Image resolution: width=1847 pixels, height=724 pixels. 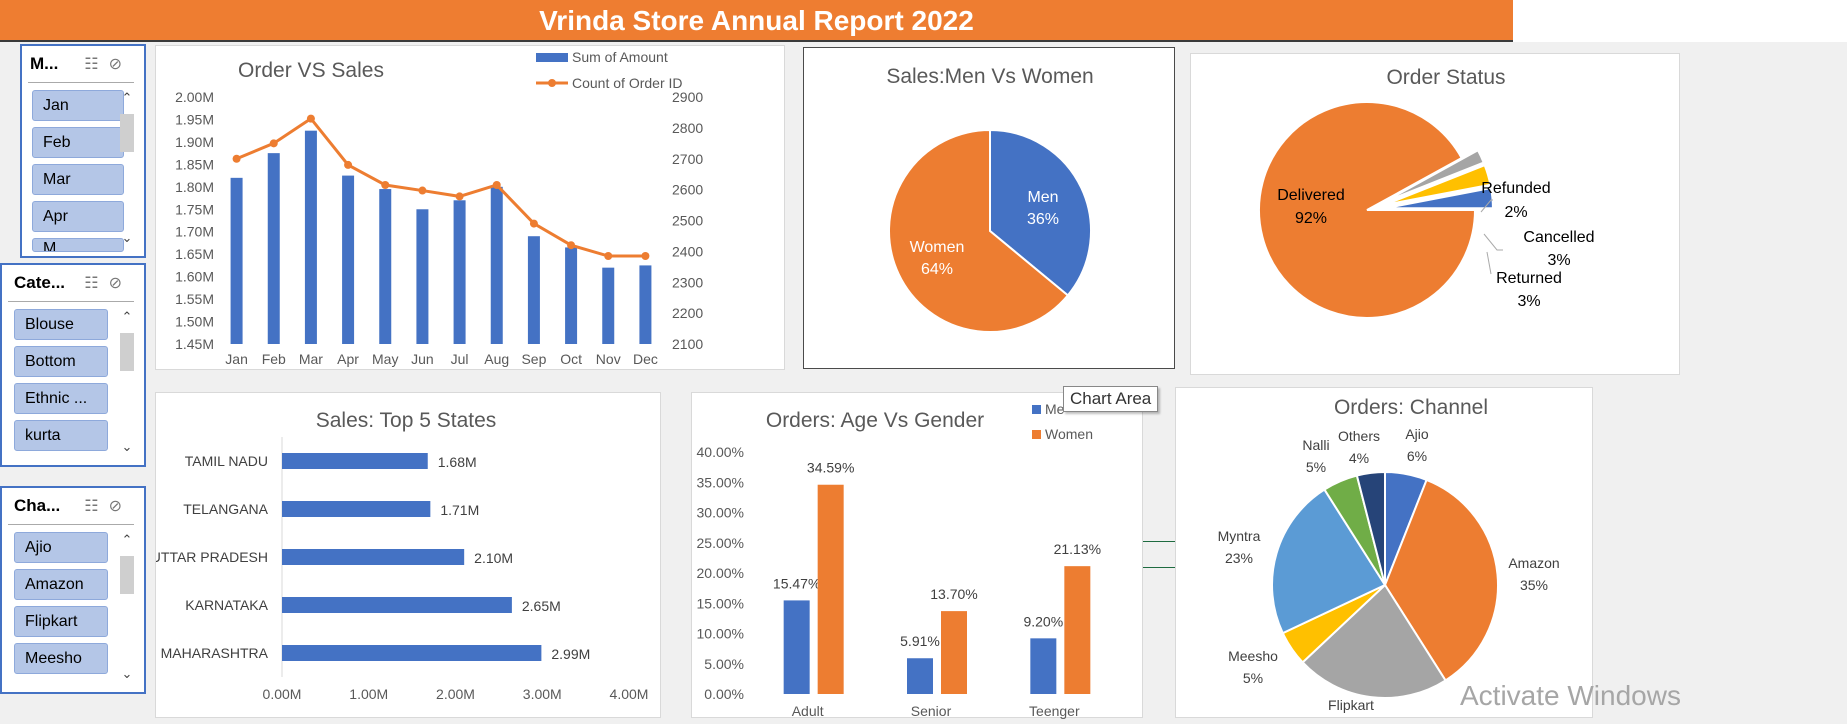 I want to click on y-right-tick-label: 2300, so click(x=687, y=282).